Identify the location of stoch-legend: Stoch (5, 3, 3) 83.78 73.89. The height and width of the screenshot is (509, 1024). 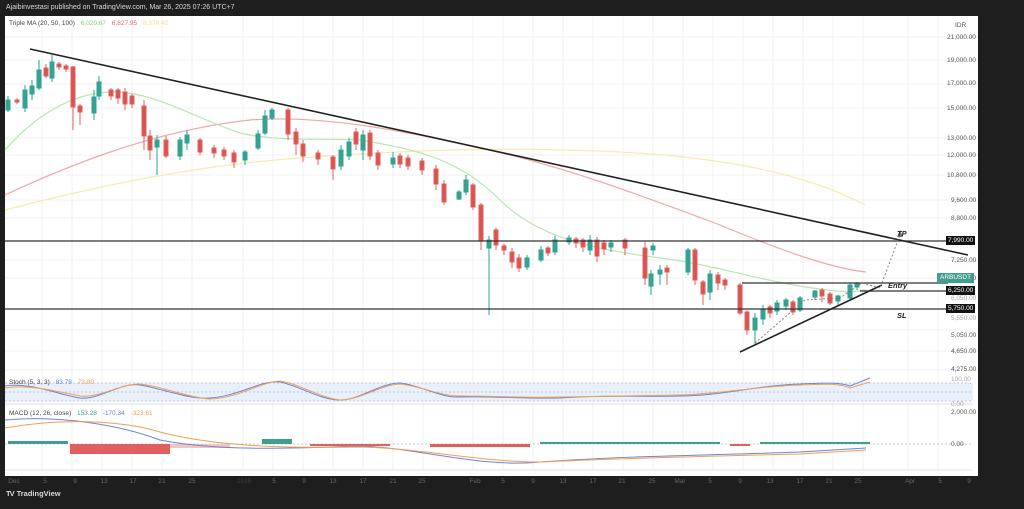
(53, 382).